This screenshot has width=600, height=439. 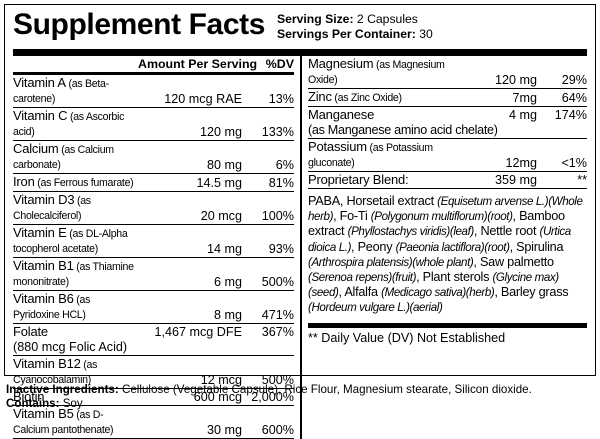 I want to click on botanical-common-name: , Peony, so click(x=373, y=246).